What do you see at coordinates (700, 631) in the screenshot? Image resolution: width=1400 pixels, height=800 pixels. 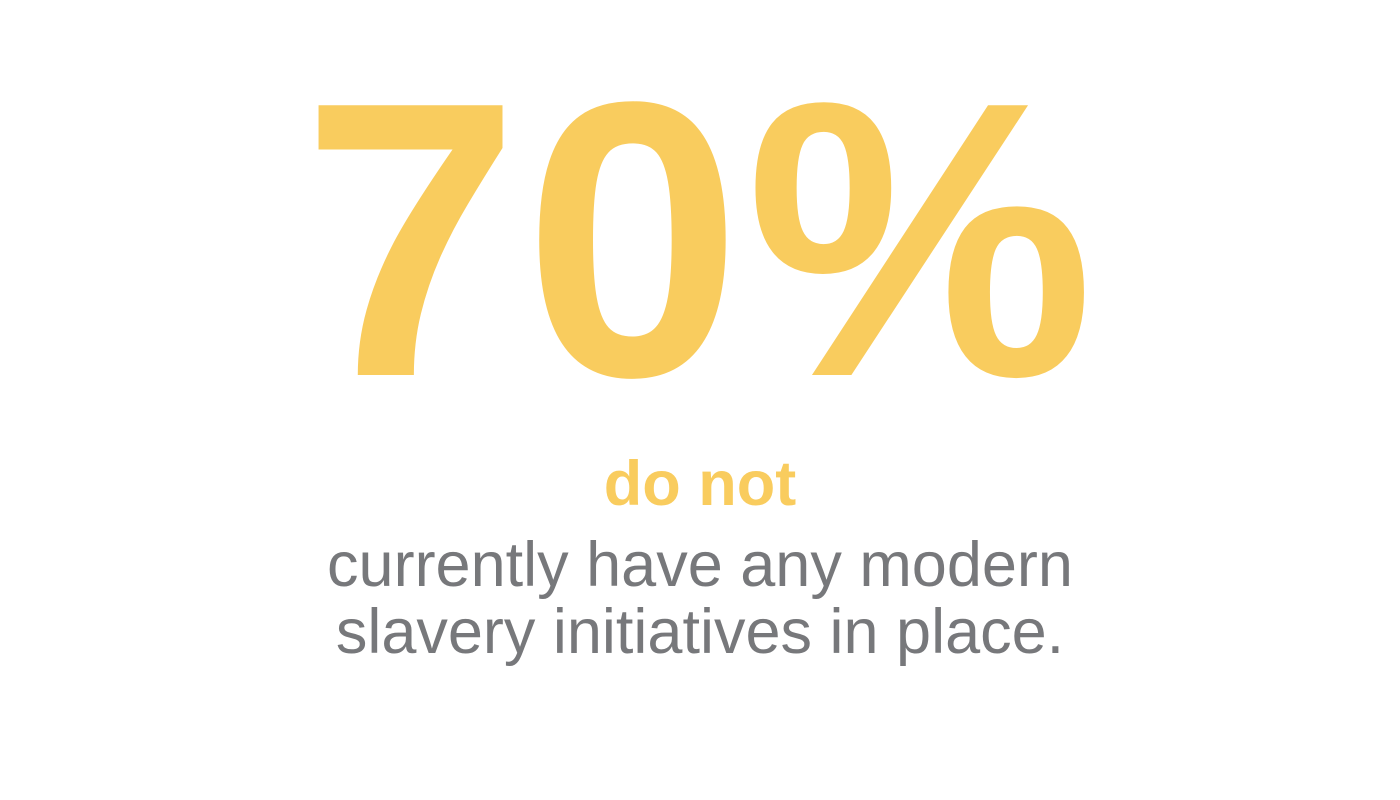 I see `stat-description-line-2: slavery initiatives in place.` at bounding box center [700, 631].